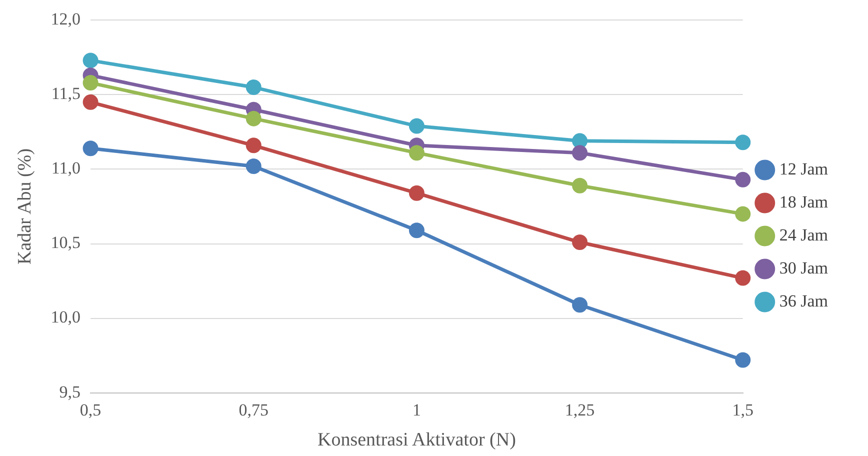 The width and height of the screenshot is (868, 456). Describe the element at coordinates (803, 168) in the screenshot. I see `legend-label: 12 Jam` at that location.